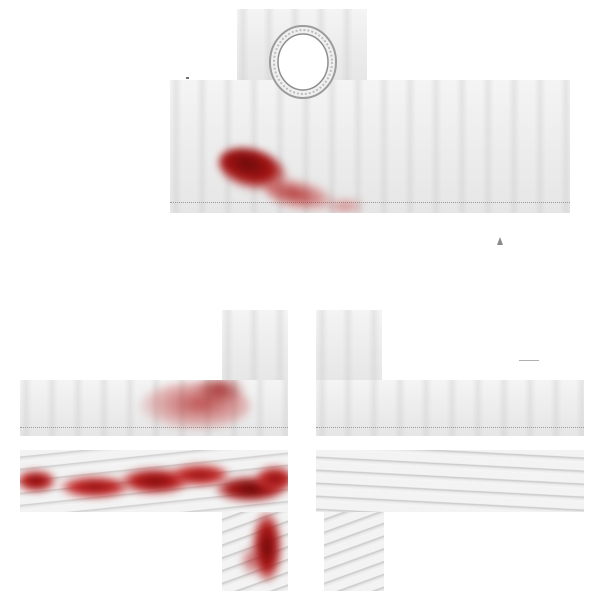  What do you see at coordinates (354, 551) in the screenshot?
I see `right-arm-cuff-bandage` at bounding box center [354, 551].